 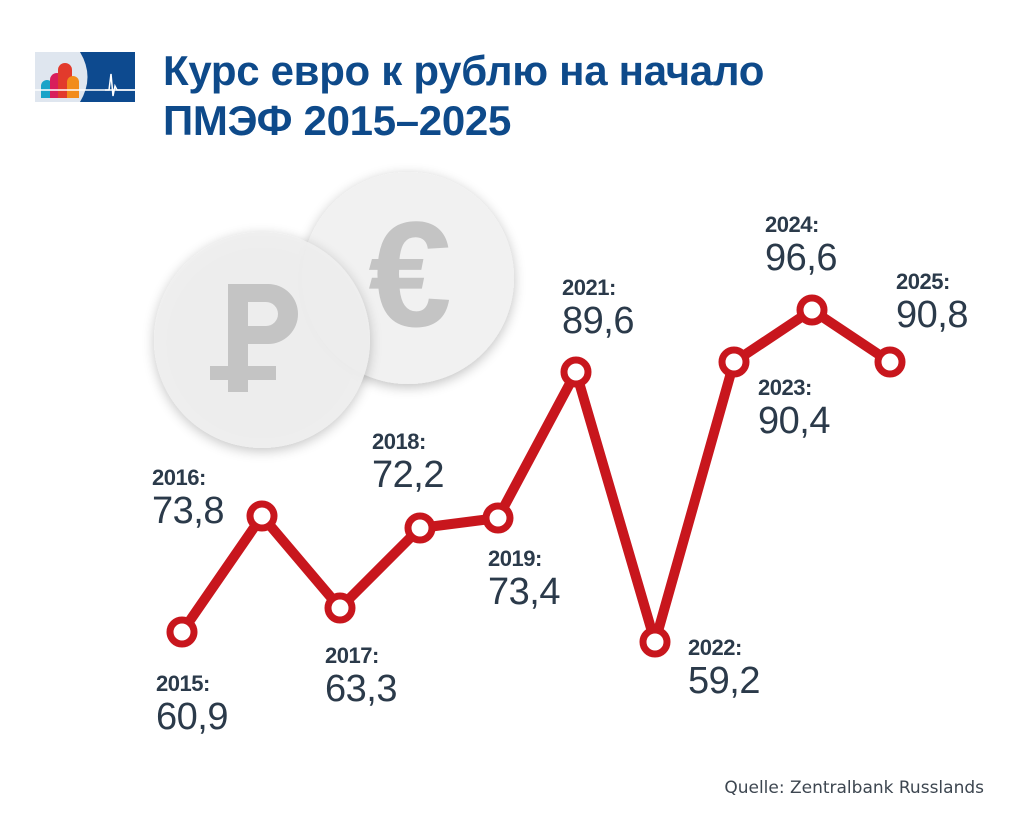 What do you see at coordinates (589, 287) in the screenshot?
I see `label-year: 2021:` at bounding box center [589, 287].